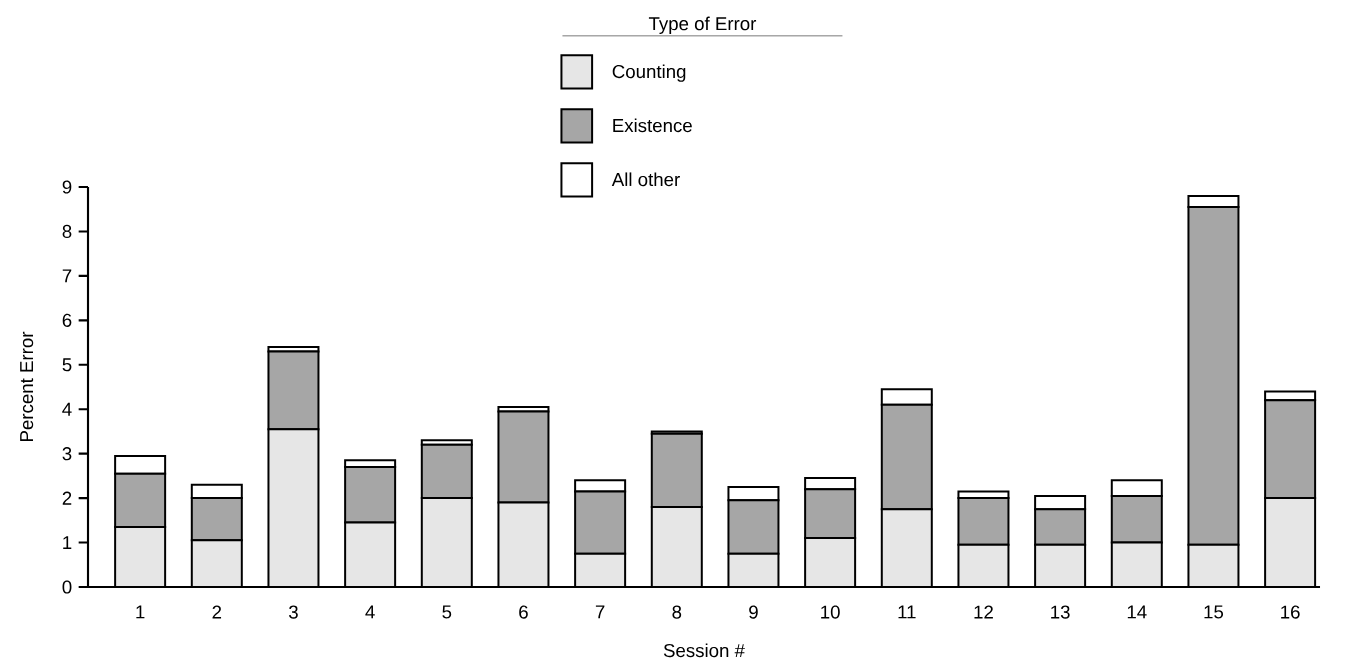 This screenshot has height=664, width=1351. Describe the element at coordinates (645, 179) in the screenshot. I see `legend-label: All other` at that location.